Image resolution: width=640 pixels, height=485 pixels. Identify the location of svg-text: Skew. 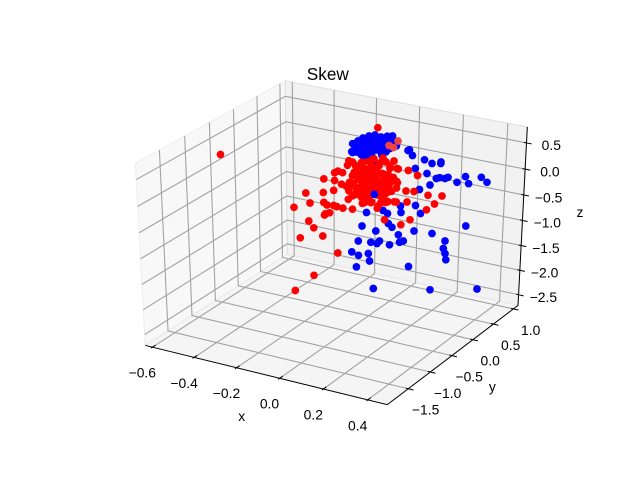
(328, 74).